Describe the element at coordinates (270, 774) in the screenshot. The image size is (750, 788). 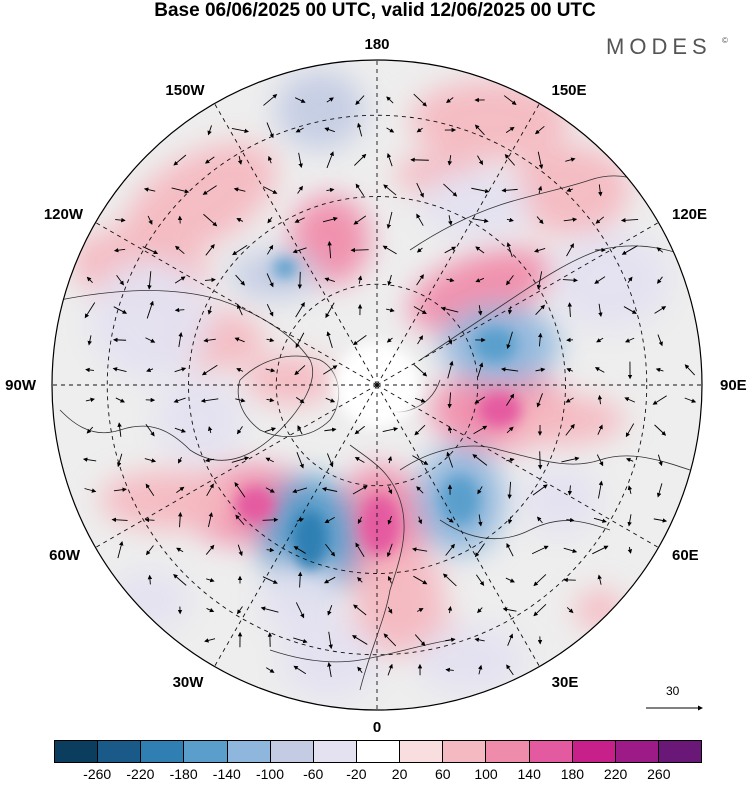
I see `colorbar-tick-label: -100` at that location.